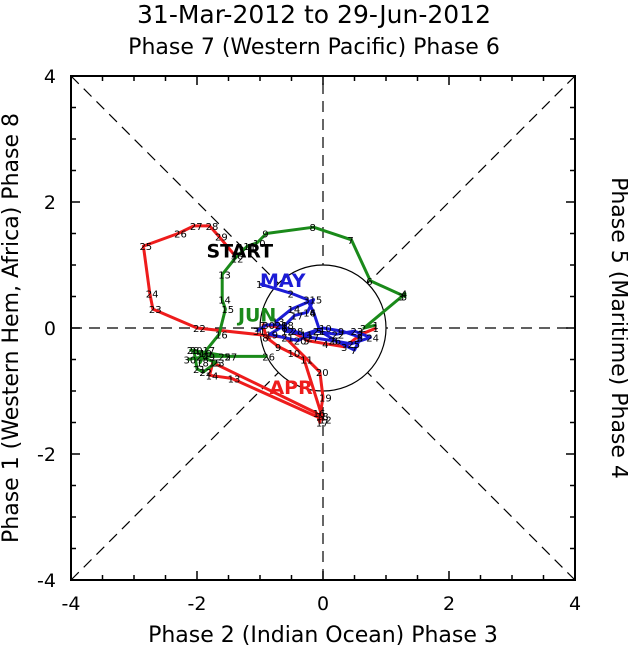  What do you see at coordinates (256, 316) in the screenshot?
I see `month-label-jun: JUN` at bounding box center [256, 316].